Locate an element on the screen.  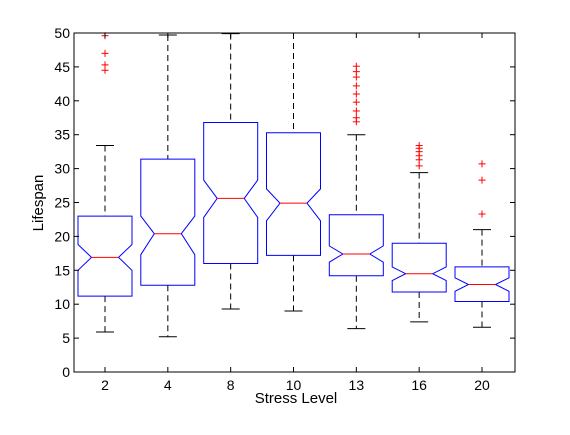
x-axis-label: Stress Level is located at coordinates (296, 398).